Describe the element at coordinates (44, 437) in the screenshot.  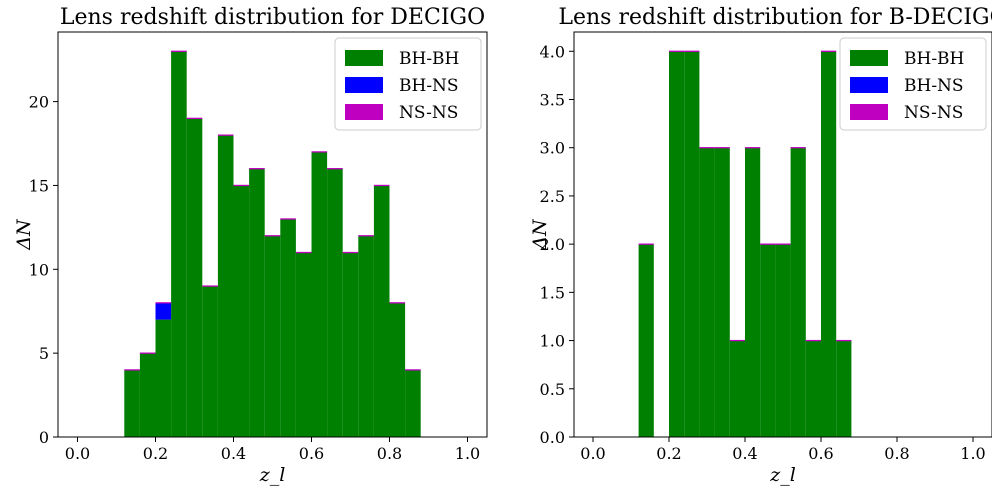
I see `y-tick-label: 0` at that location.